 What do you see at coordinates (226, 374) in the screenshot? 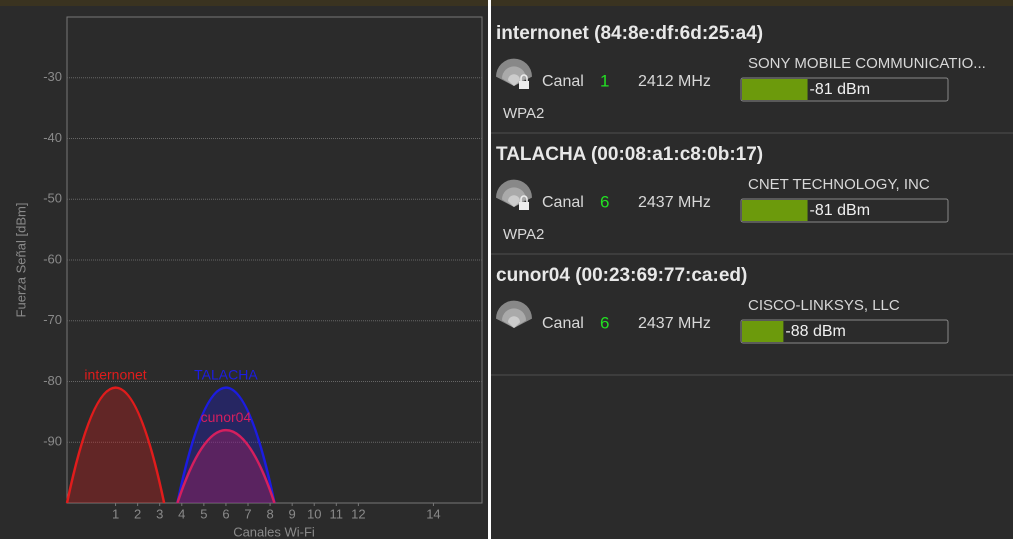
I see `curve-label: TALACHA` at bounding box center [226, 374].